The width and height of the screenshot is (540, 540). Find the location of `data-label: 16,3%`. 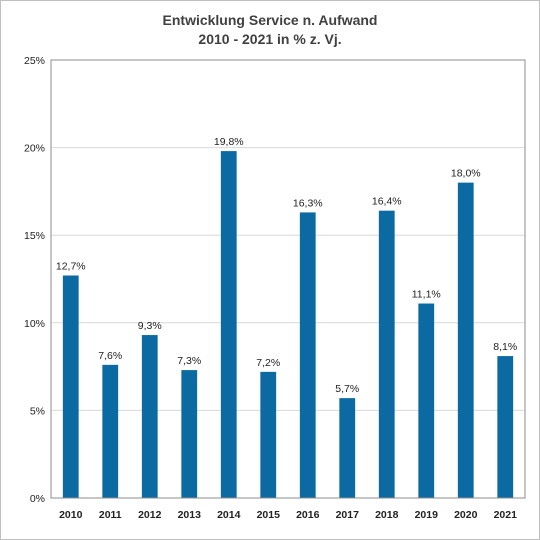

data-label: 16,3% is located at coordinates (308, 203).